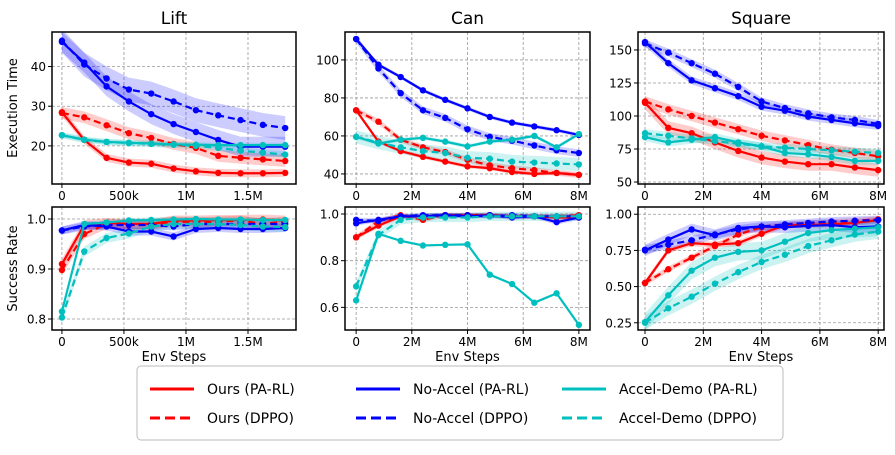 The height and width of the screenshot is (455, 895). What do you see at coordinates (688, 390) in the screenshot?
I see `legend-label: Accel-Demo (PA-RL)` at bounding box center [688, 390].